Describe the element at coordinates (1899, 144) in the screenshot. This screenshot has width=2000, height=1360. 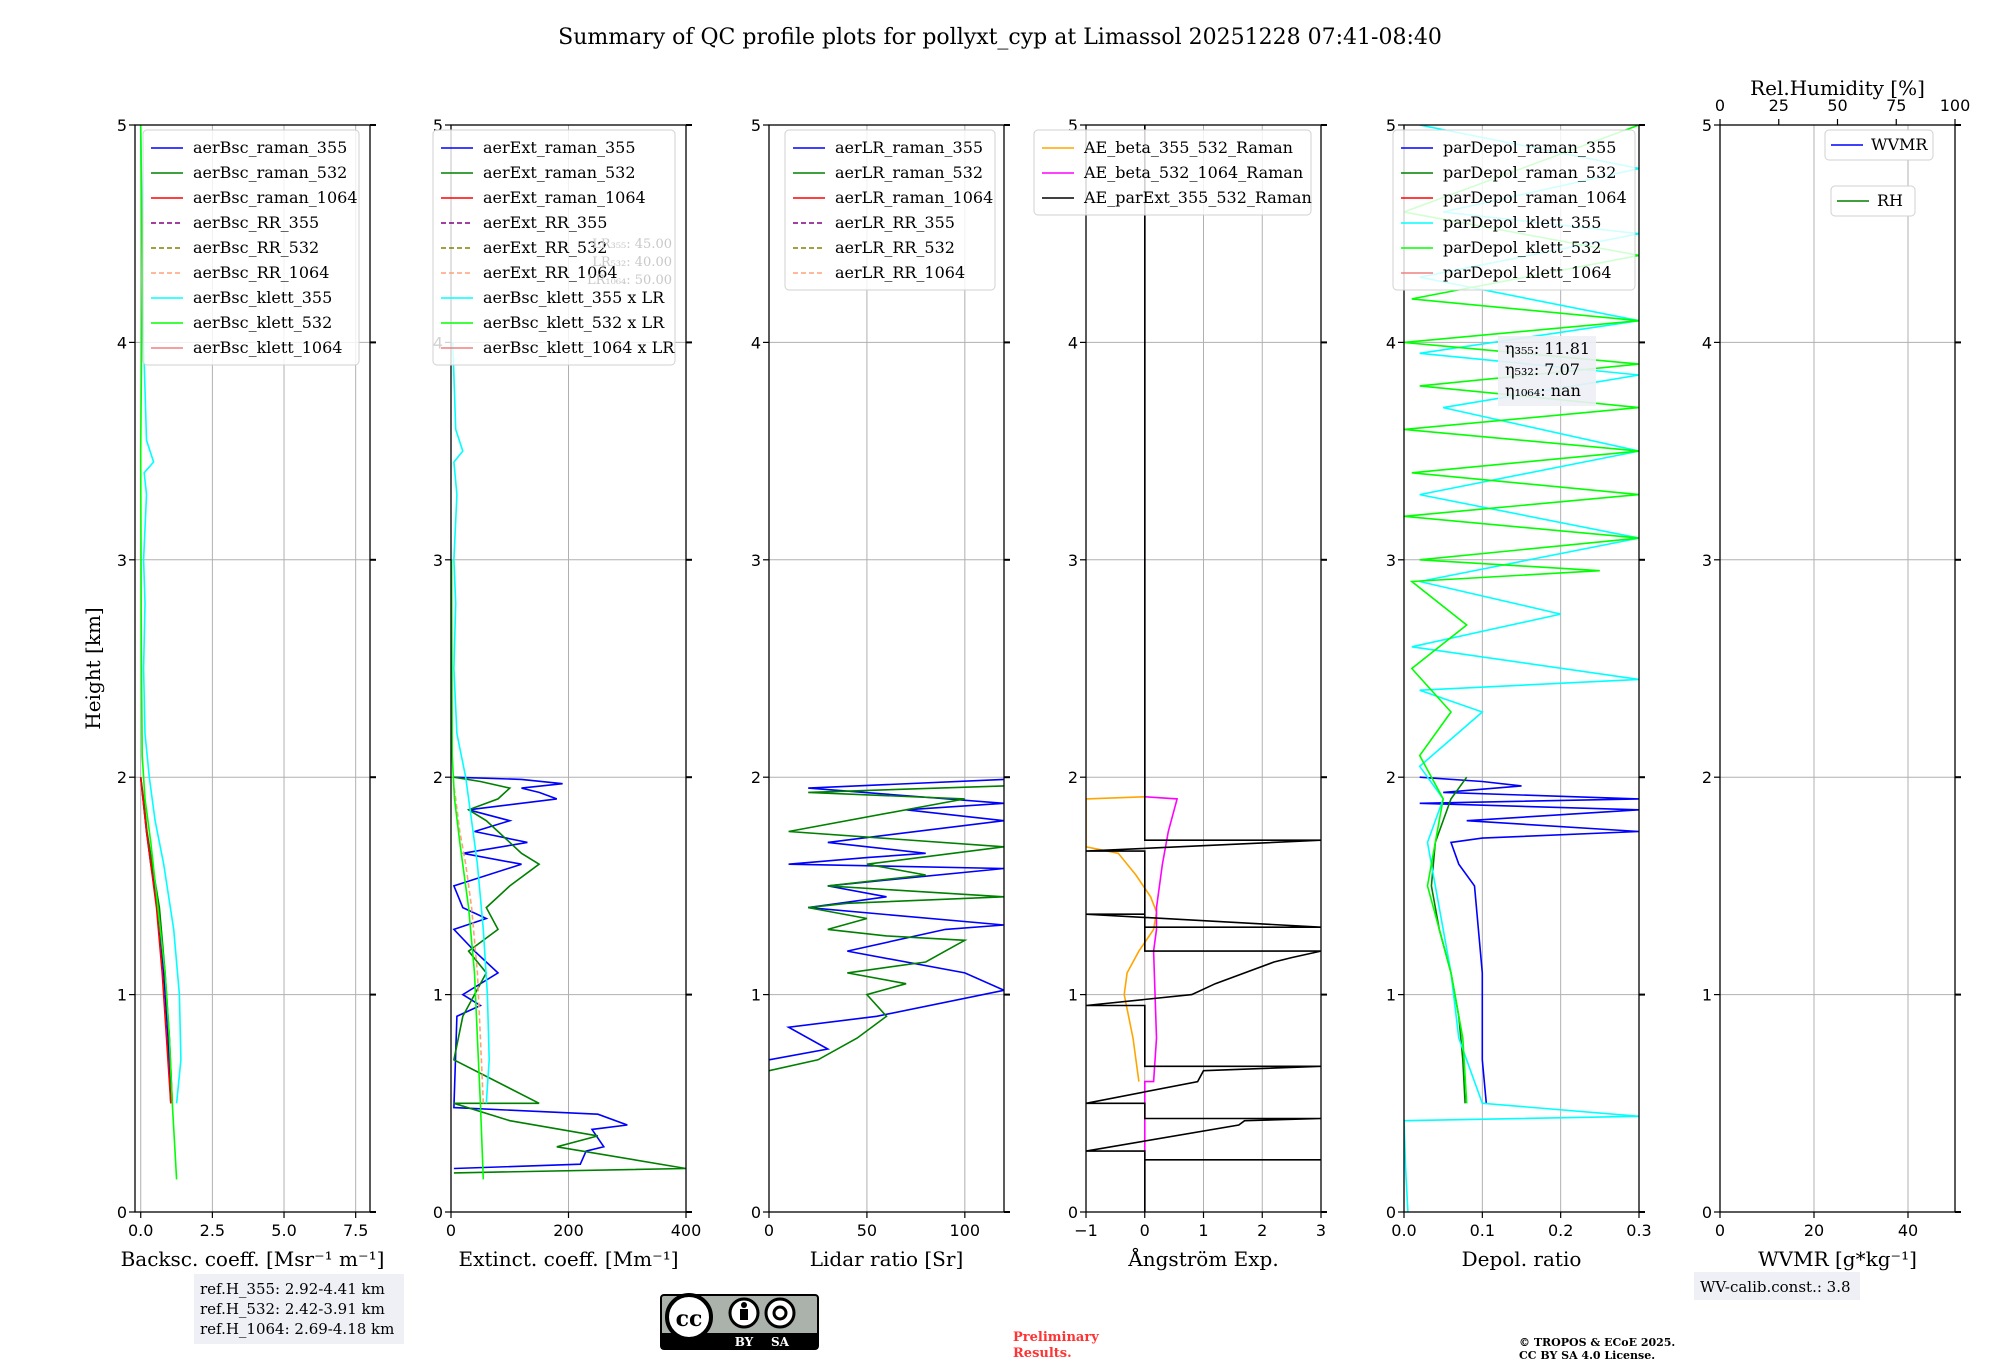
I see `legend-entry: WVMR` at that location.